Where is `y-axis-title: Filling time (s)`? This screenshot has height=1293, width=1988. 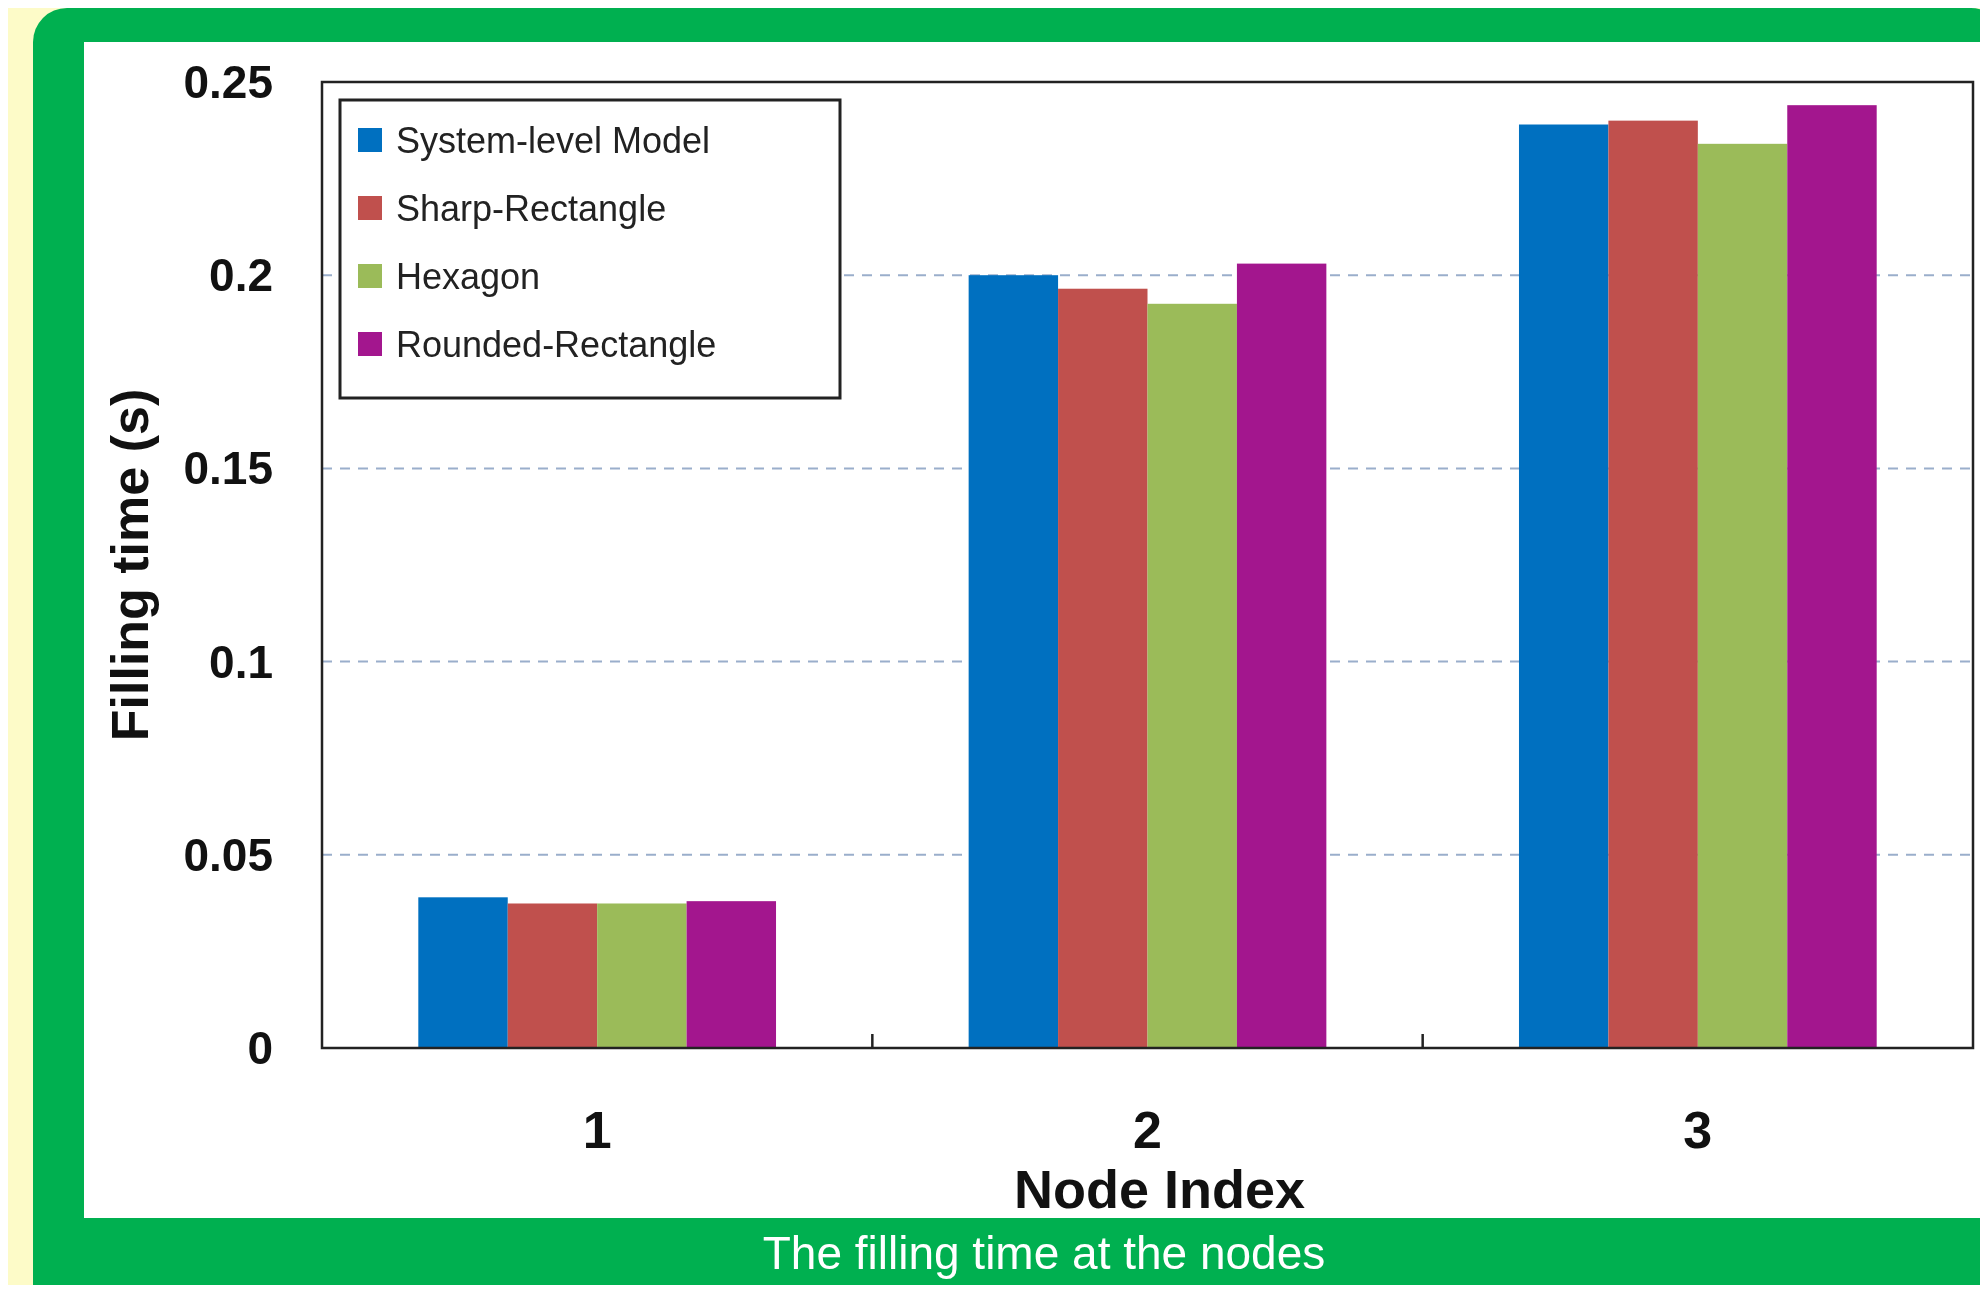
y-axis-title: Filling time (s) is located at coordinates (130, 565).